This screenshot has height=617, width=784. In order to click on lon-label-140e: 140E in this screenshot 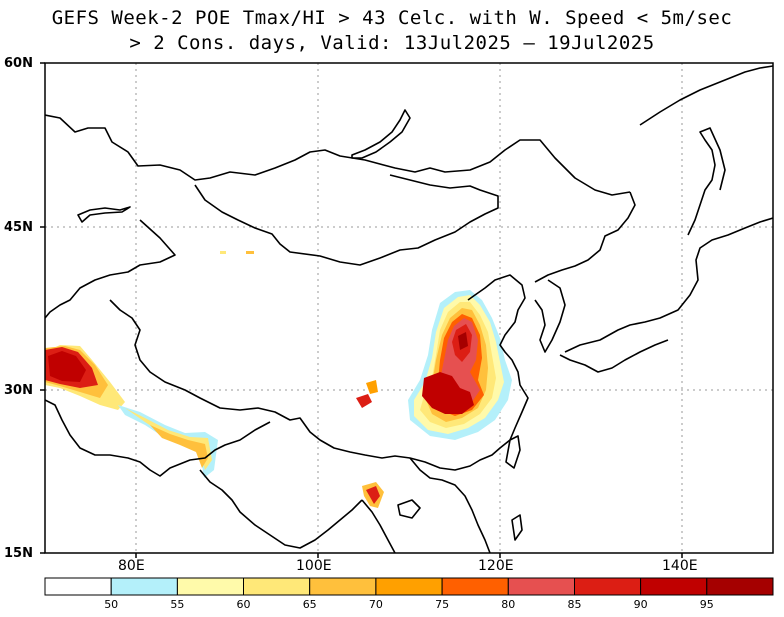, I will do `click(680, 566)`.